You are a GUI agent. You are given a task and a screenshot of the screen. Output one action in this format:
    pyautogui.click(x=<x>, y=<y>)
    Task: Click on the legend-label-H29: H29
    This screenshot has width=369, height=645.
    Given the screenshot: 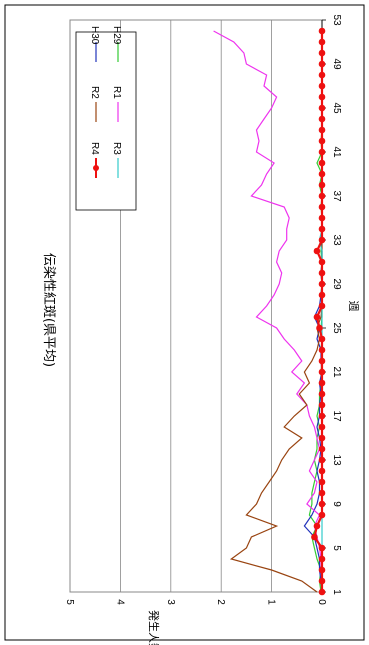 What is the action you would take?
    pyautogui.click(x=116, y=35)
    